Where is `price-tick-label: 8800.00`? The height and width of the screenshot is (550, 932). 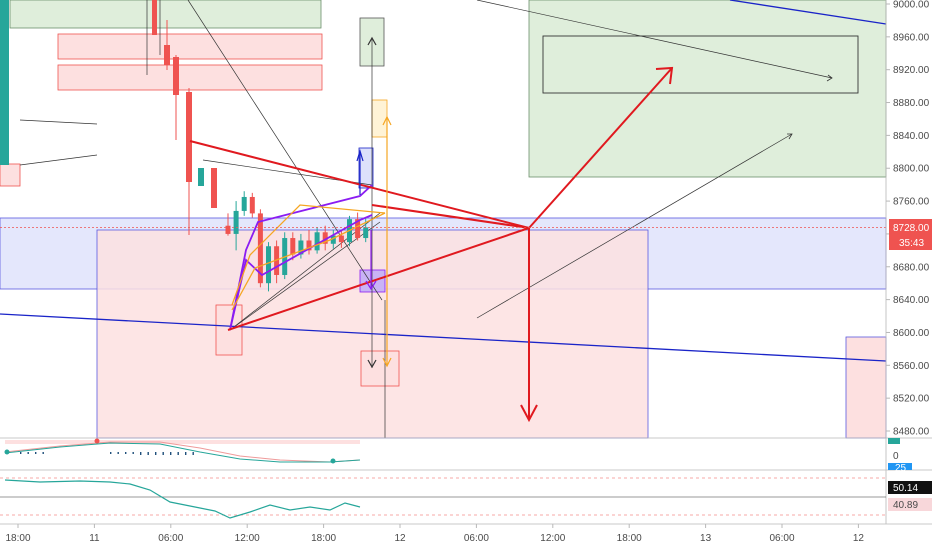
price-tick-label: 8800.00 is located at coordinates (911, 169).